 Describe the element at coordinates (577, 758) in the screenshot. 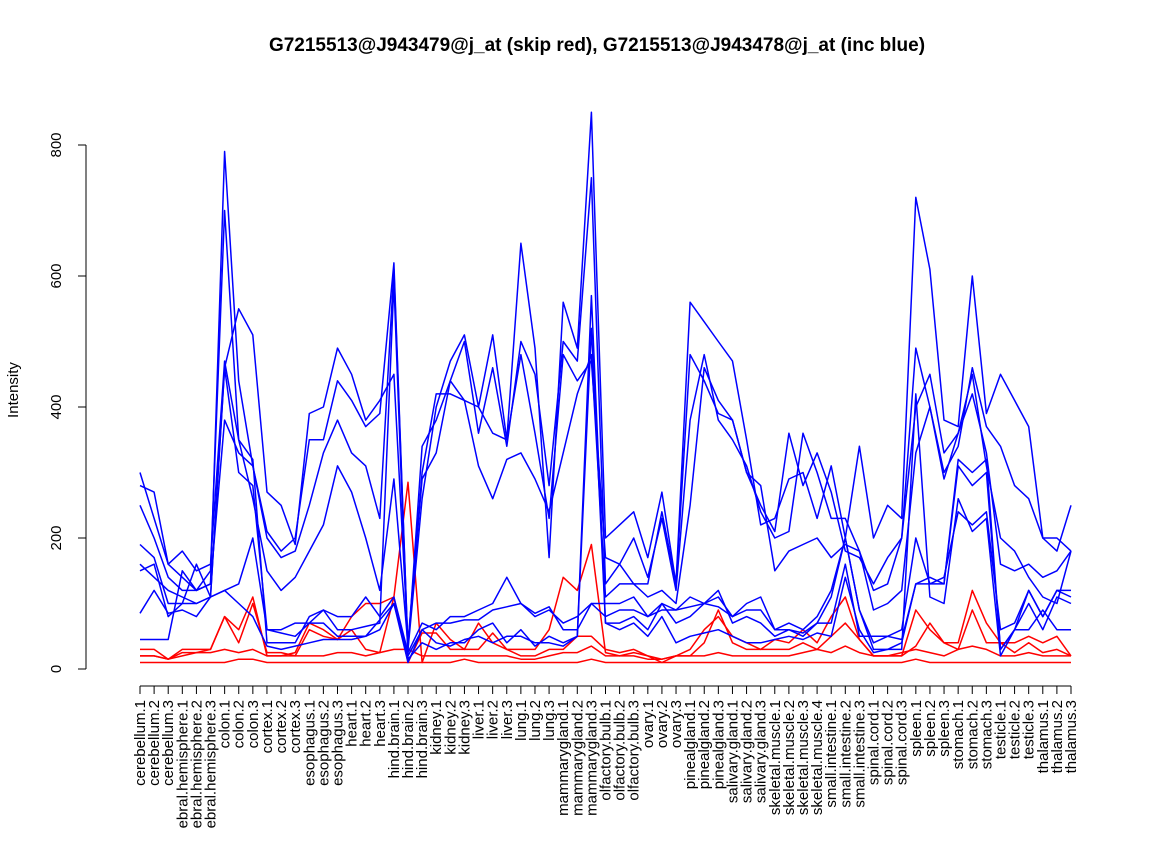

I see `x-tick-label: mammarygland.2` at that location.